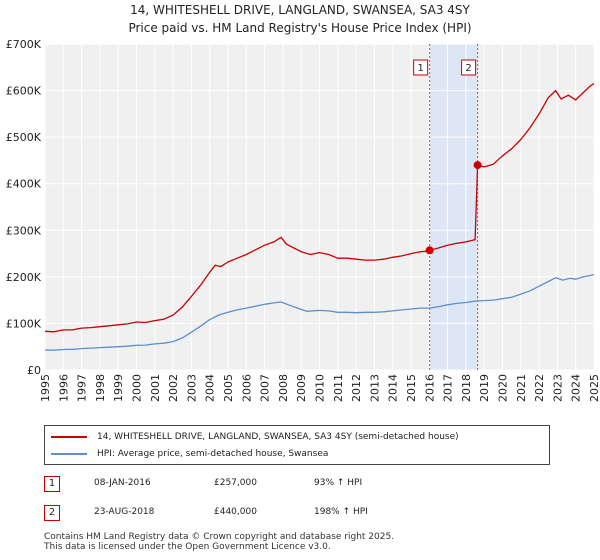 This screenshot has height=560, width=600. Describe the element at coordinates (235, 483) in the screenshot. I see `transaction-price: £257,000` at that location.